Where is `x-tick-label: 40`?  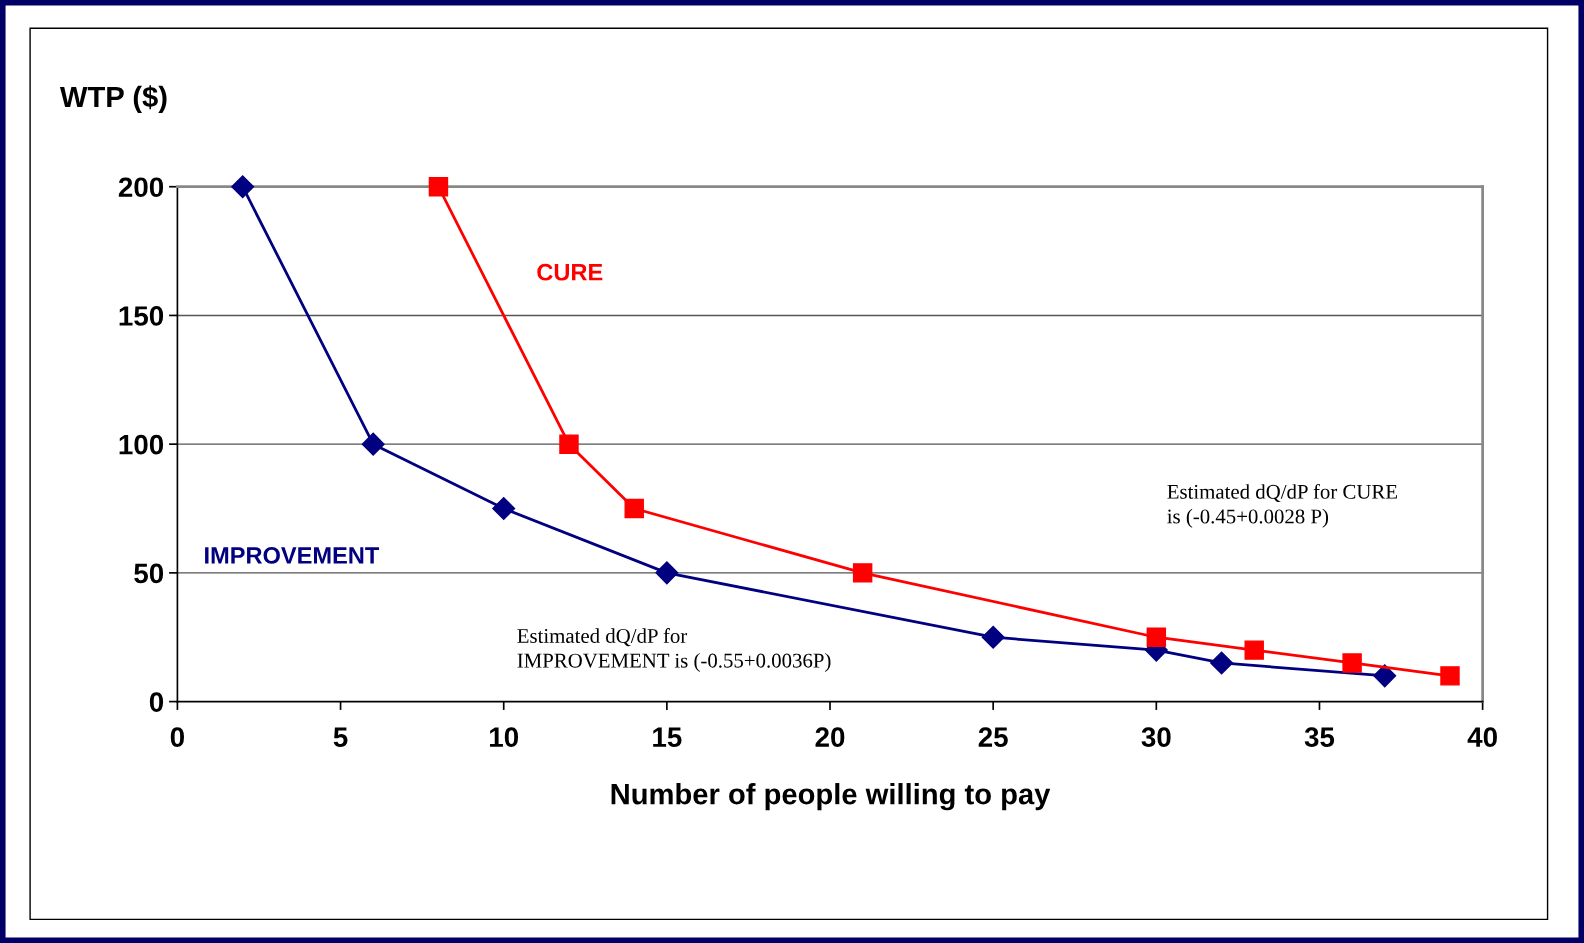
x-tick-label: 40 is located at coordinates (1482, 737).